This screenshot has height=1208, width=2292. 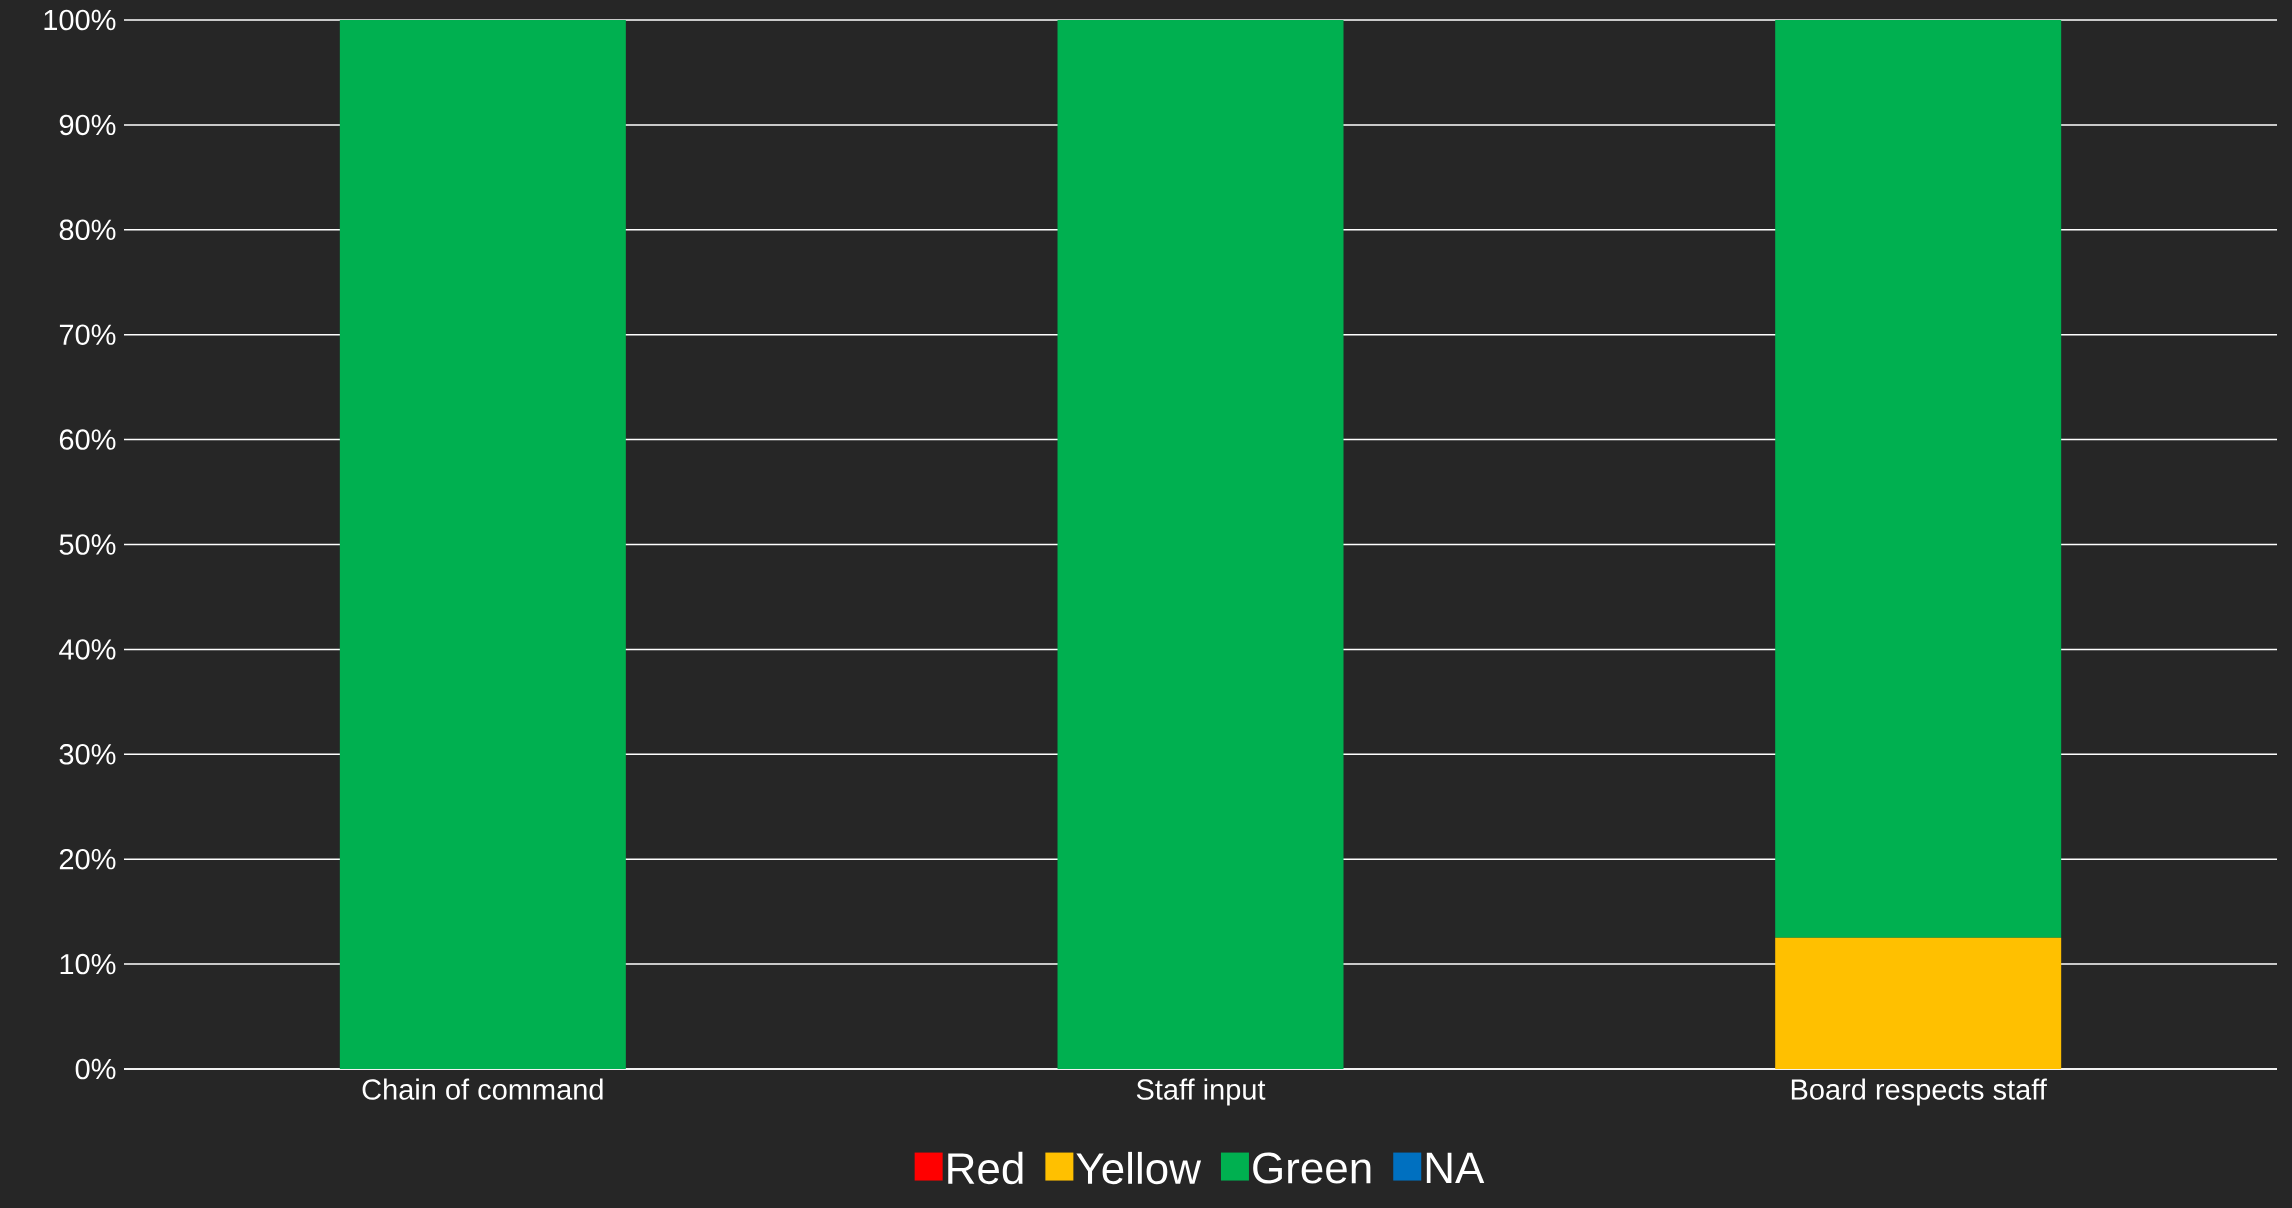 I want to click on legend-label: NA, so click(x=1455, y=1167).